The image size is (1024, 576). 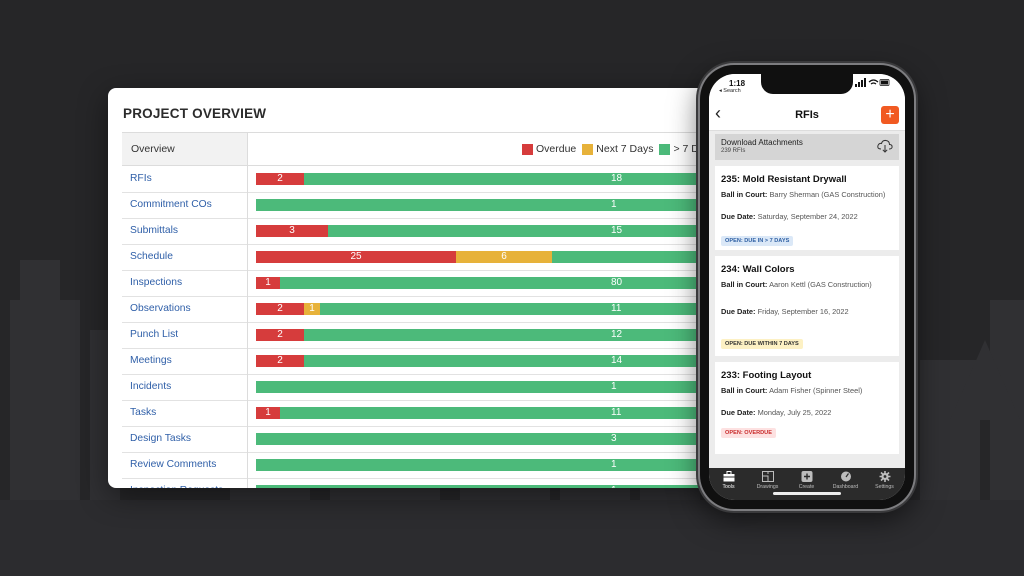 What do you see at coordinates (526, 361) in the screenshot?
I see `bar-segment-green: 14` at bounding box center [526, 361].